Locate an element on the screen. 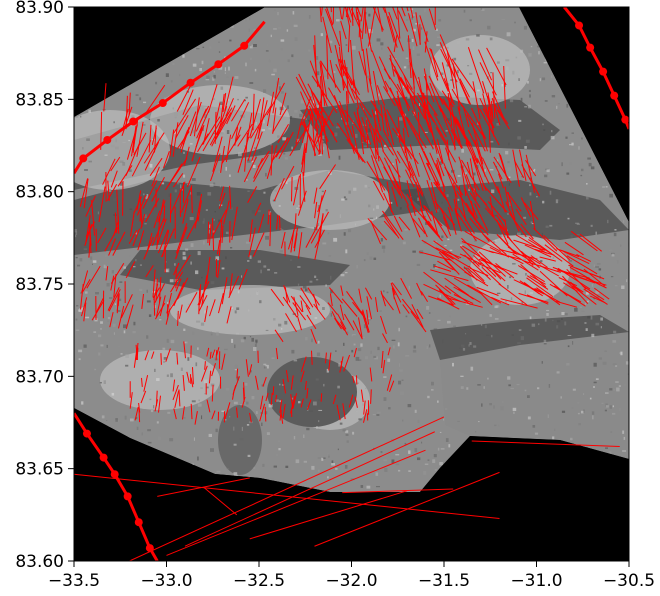 This screenshot has height=596, width=660. x-tick-label: −32.5 is located at coordinates (259, 581).